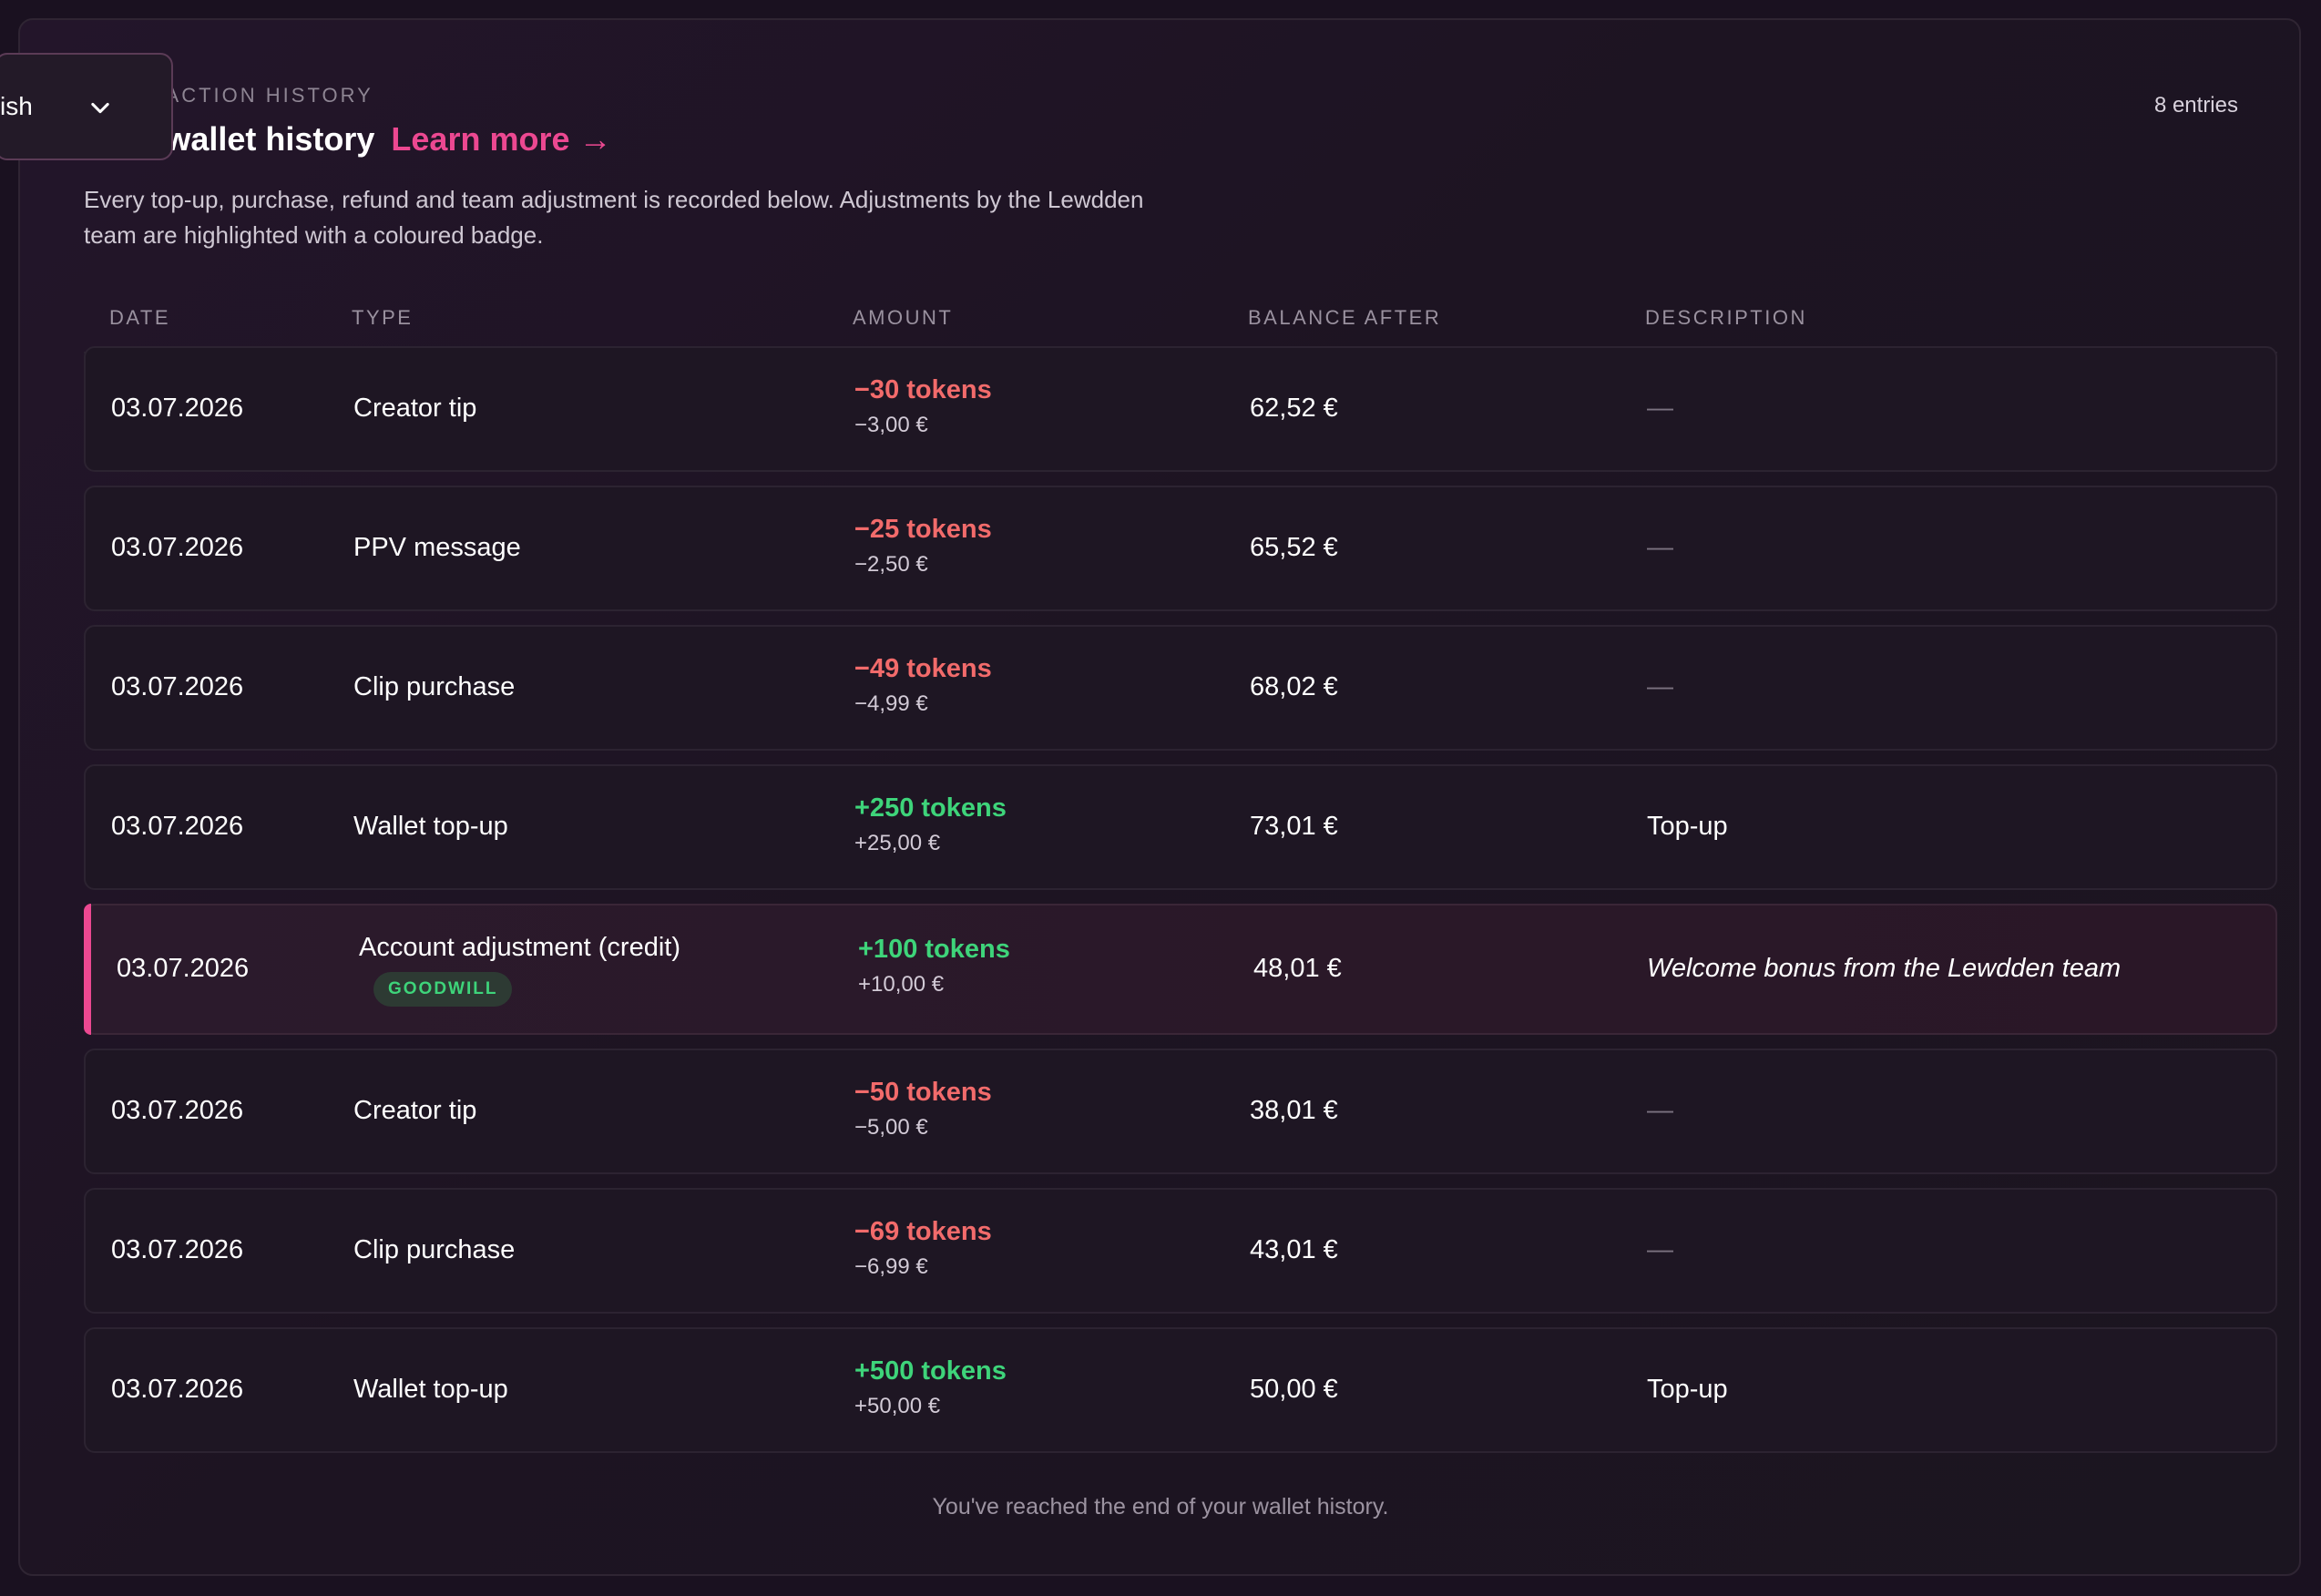 This screenshot has width=2321, height=1596. I want to click on chevron-down-icon, so click(100, 108).